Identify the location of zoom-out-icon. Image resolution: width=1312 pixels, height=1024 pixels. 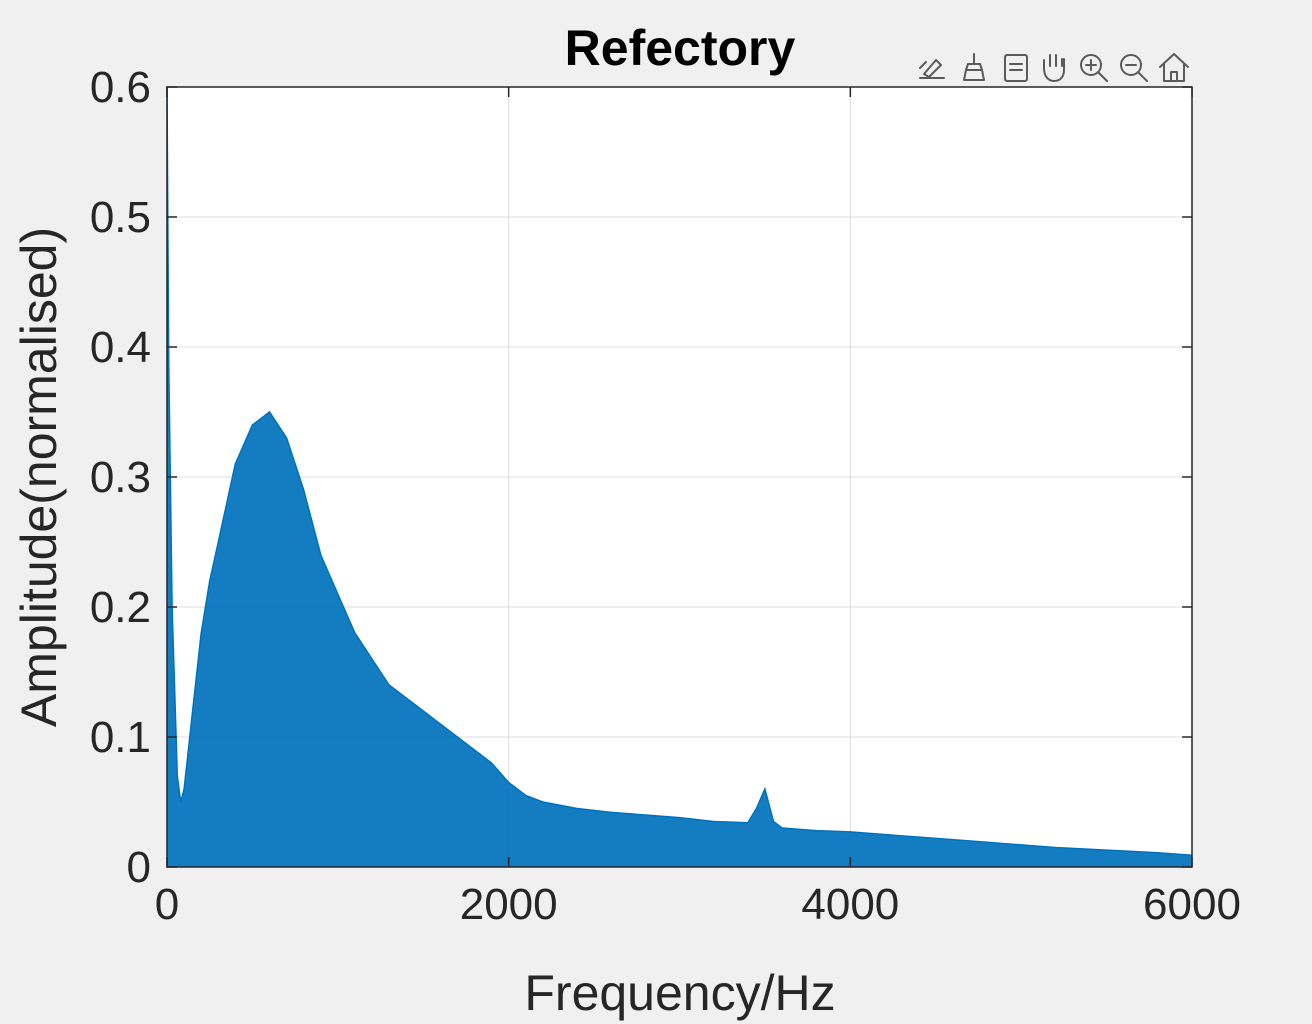
(1134, 67).